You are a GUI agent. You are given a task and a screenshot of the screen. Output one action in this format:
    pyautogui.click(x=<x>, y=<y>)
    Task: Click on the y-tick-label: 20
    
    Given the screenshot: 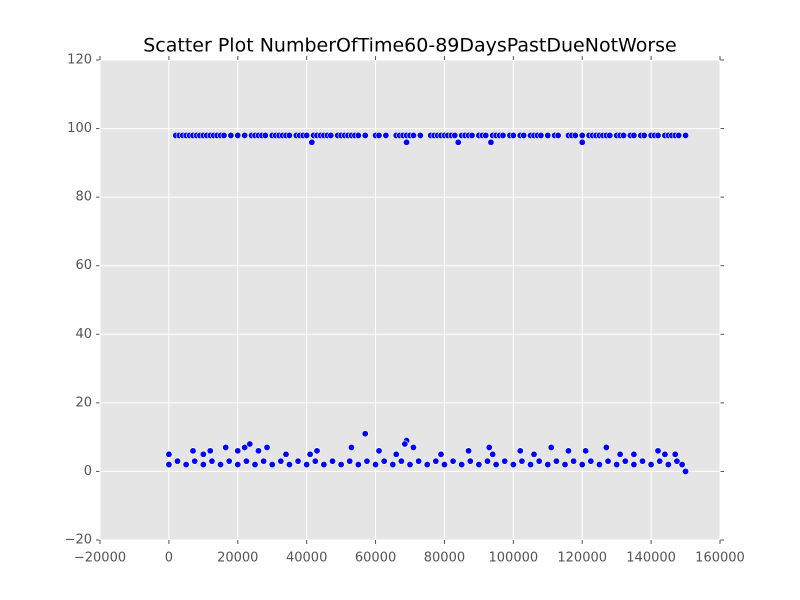 What is the action you would take?
    pyautogui.click(x=83, y=402)
    